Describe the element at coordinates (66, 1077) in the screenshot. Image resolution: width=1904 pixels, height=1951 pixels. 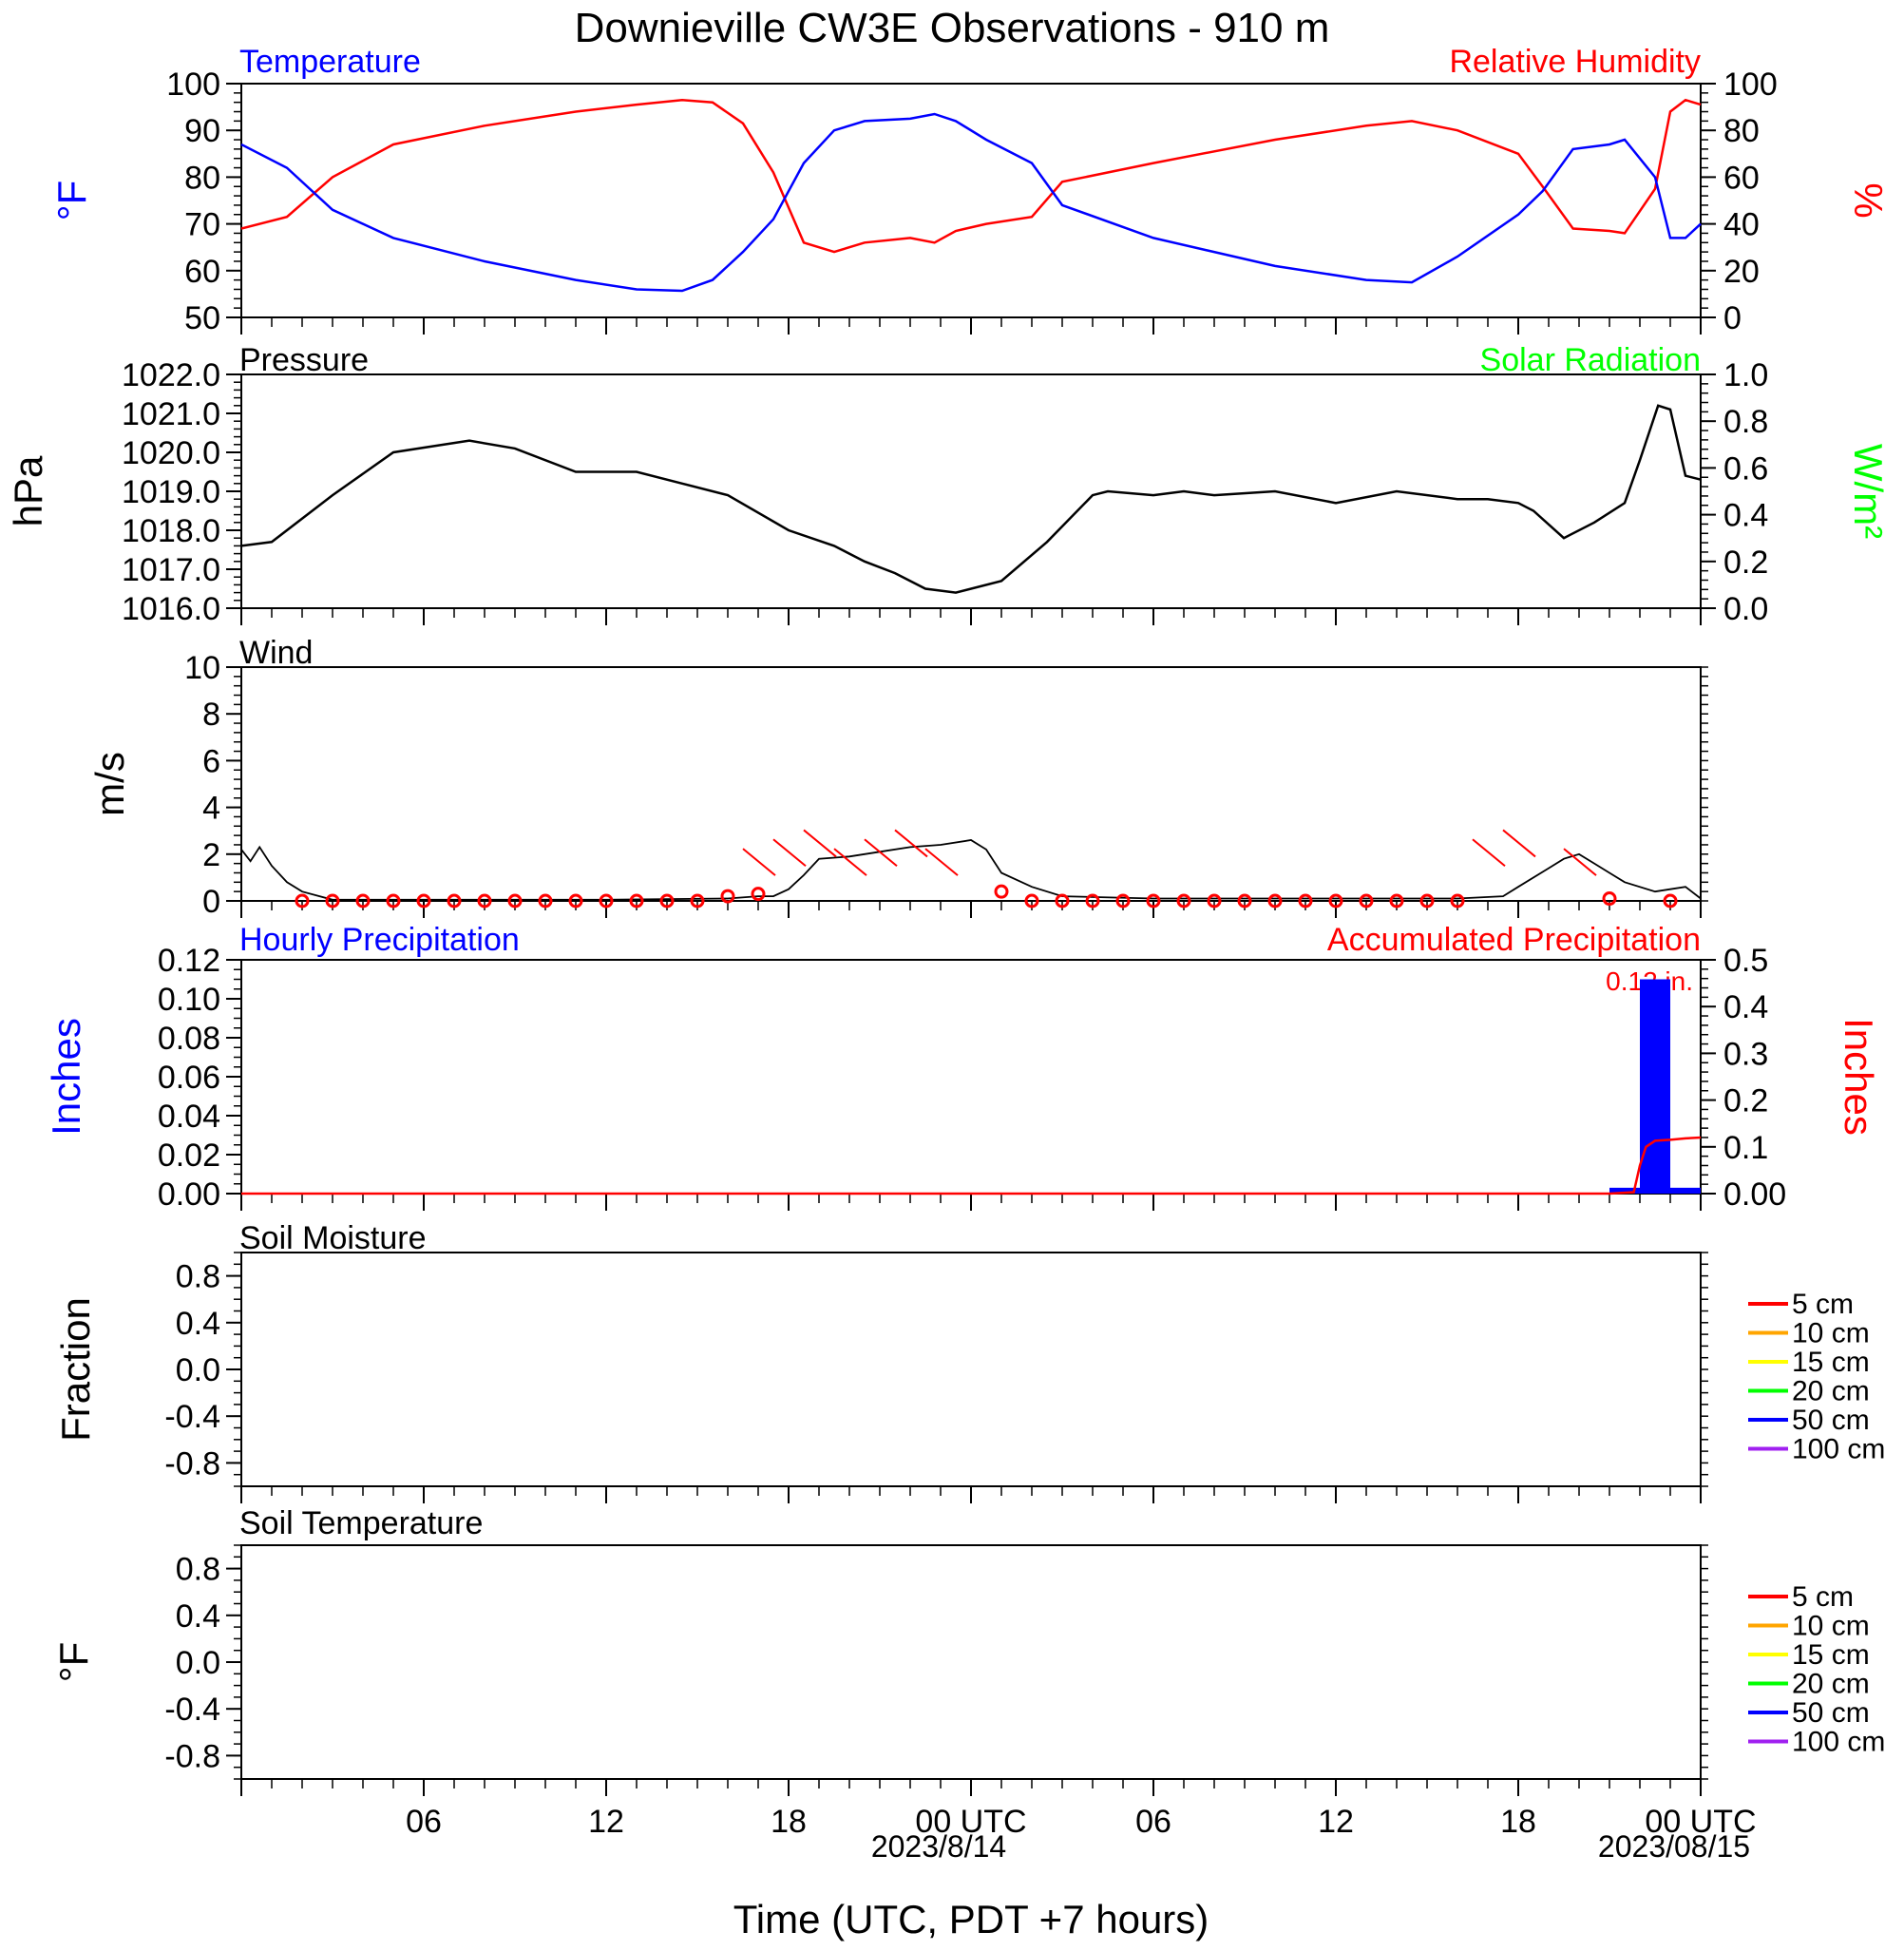
I see `hourly-precip-axis-label: Inches` at that location.